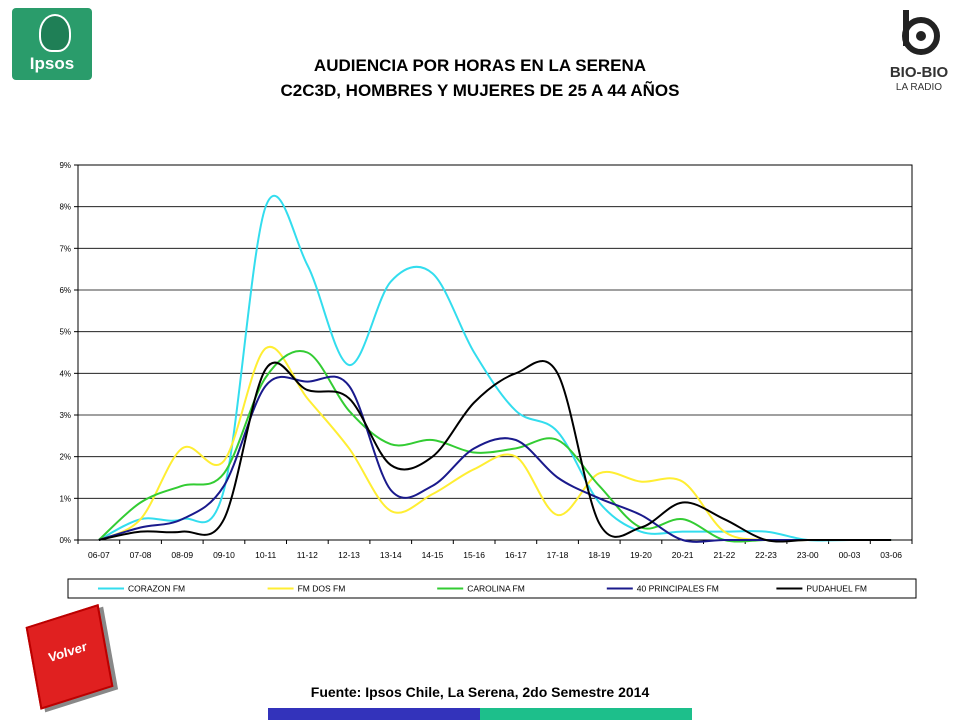  Describe the element at coordinates (374, 714) in the screenshot. I see `footer-bar-left` at that location.